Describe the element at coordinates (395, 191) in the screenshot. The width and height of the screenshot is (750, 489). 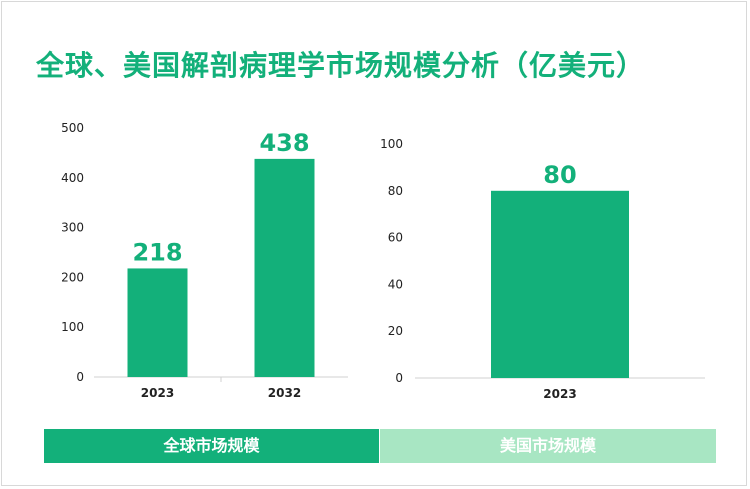
I see `y-tick-label: 80` at that location.